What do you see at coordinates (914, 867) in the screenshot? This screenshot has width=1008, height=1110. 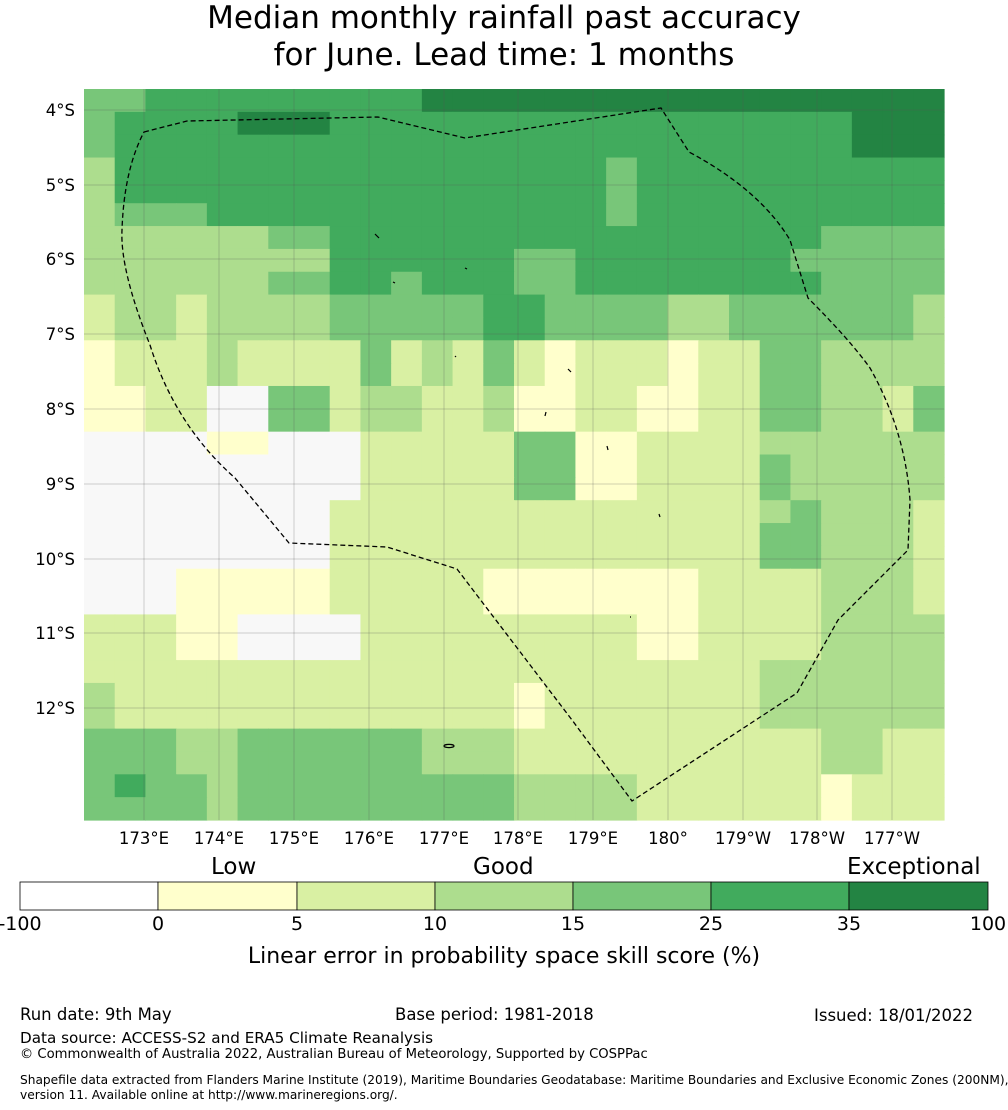 I see `legend-category-exceptional: Exceptional` at bounding box center [914, 867].